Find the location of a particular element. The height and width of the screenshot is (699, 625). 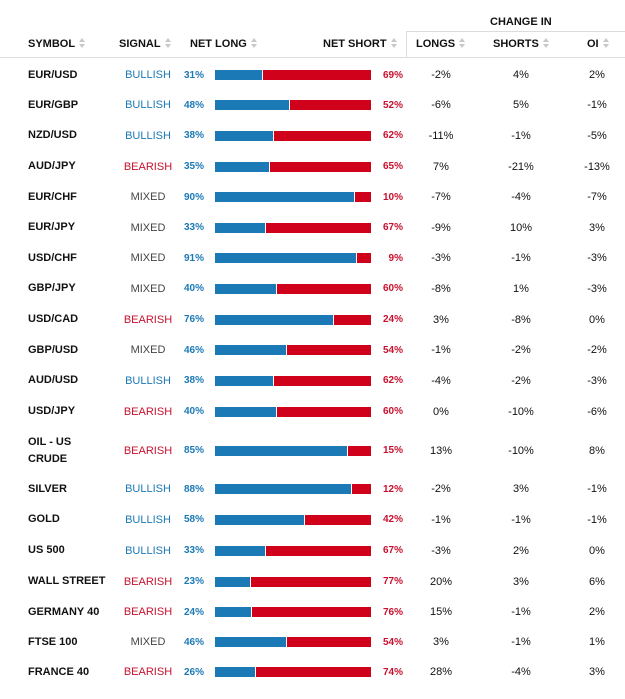

longs-change-cell: -4% is located at coordinates (441, 380).